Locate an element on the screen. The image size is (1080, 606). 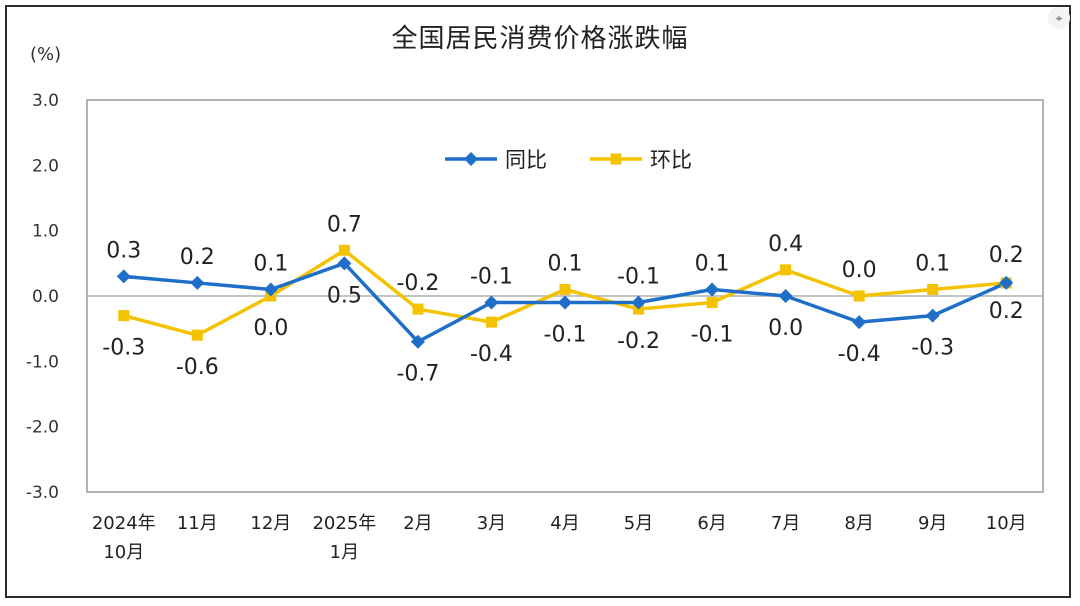
y-tick-label: 2.0 is located at coordinates (45, 166).